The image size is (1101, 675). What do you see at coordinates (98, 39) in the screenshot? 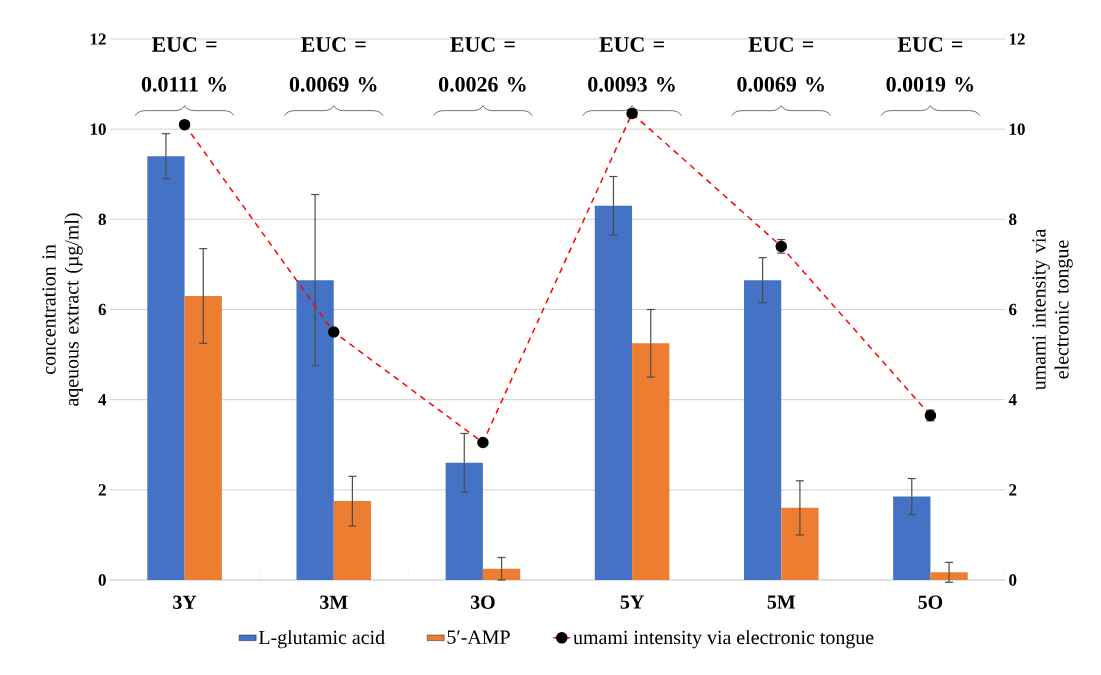
I see `y-tick-label: 12` at bounding box center [98, 39].